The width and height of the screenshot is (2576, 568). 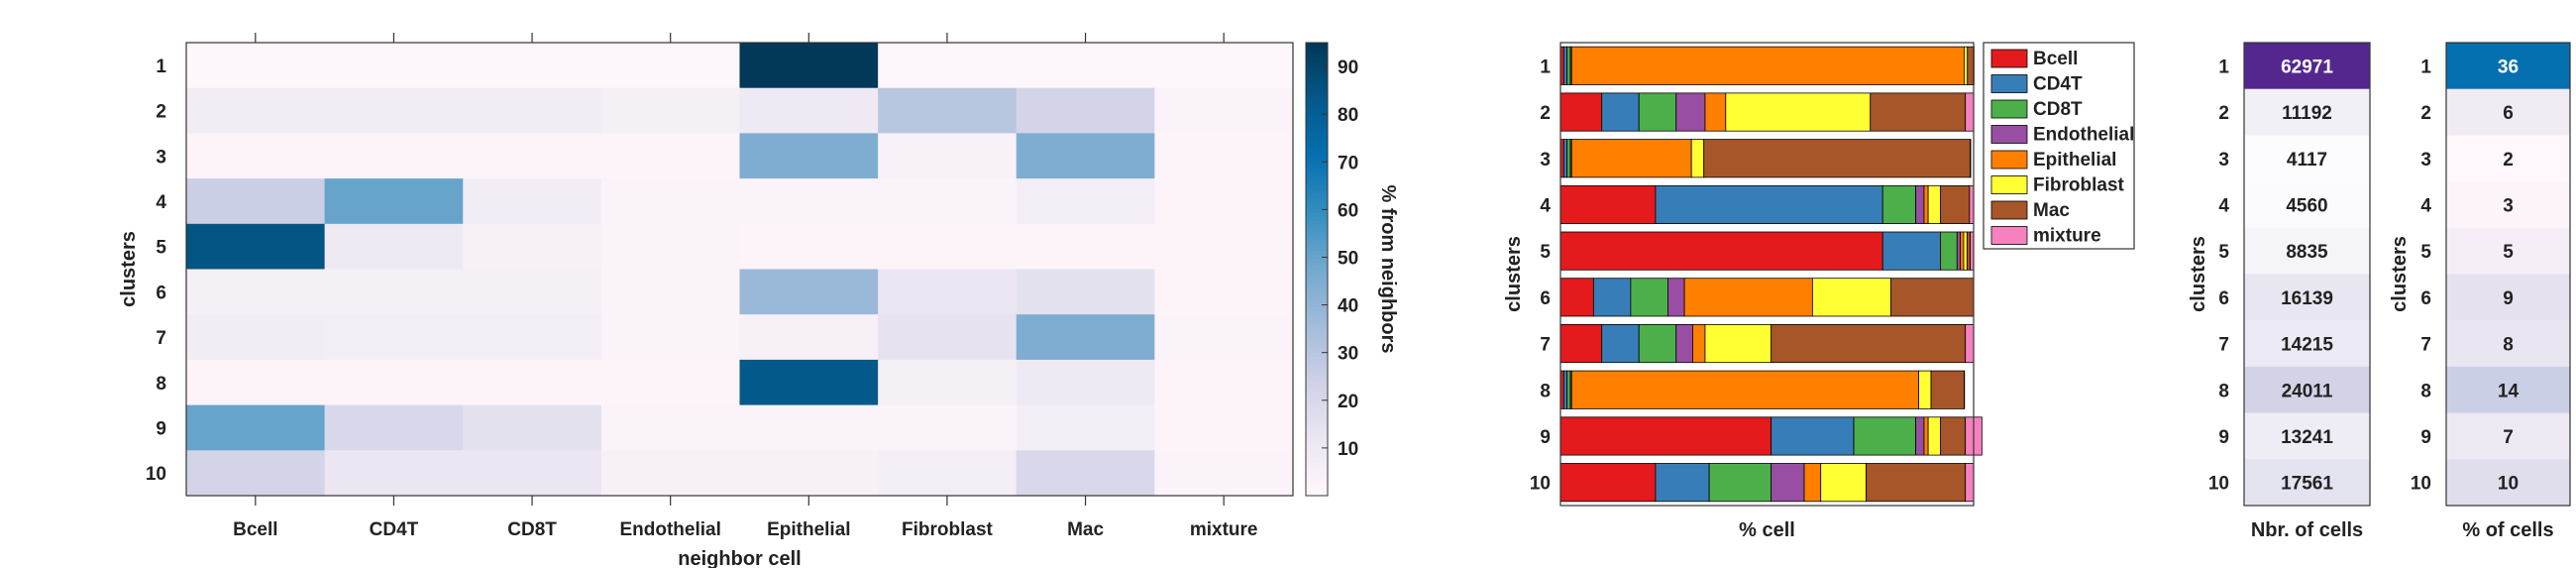 What do you see at coordinates (1224, 529) in the screenshot?
I see `x-tick-label: mixture` at bounding box center [1224, 529].